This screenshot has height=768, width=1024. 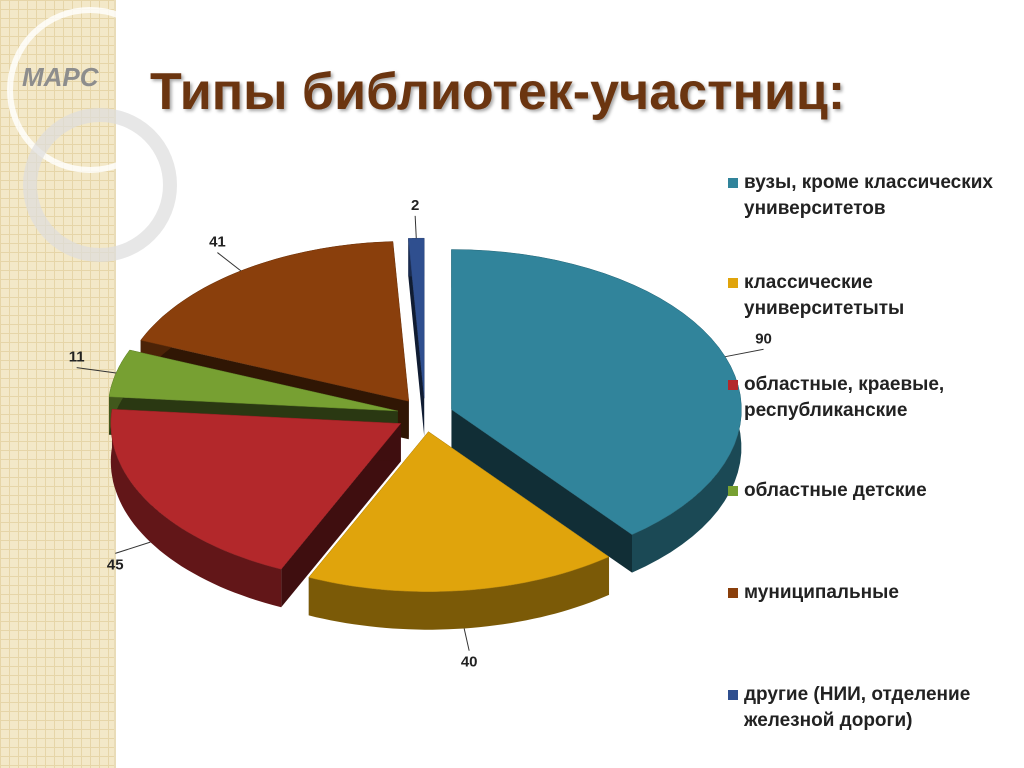 What do you see at coordinates (857, 707) in the screenshot?
I see `legend-label: другие (НИИ, отделение железной дороги)` at bounding box center [857, 707].